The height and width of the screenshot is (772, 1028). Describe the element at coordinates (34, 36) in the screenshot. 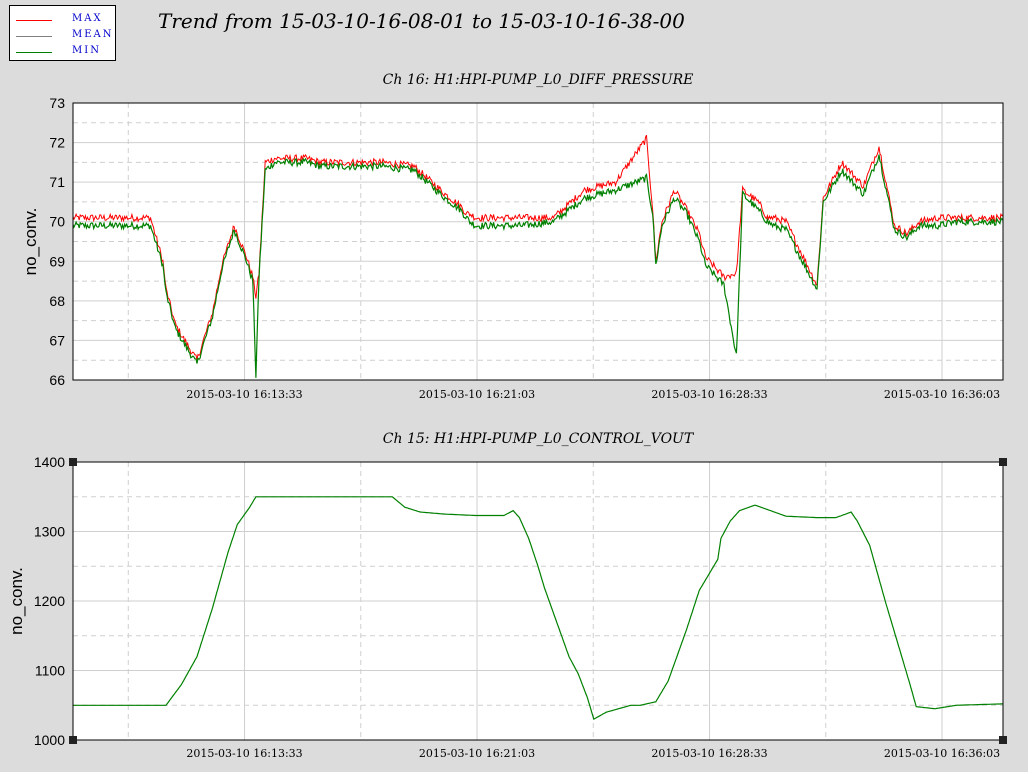

I see `legend-swatch-mean` at that location.